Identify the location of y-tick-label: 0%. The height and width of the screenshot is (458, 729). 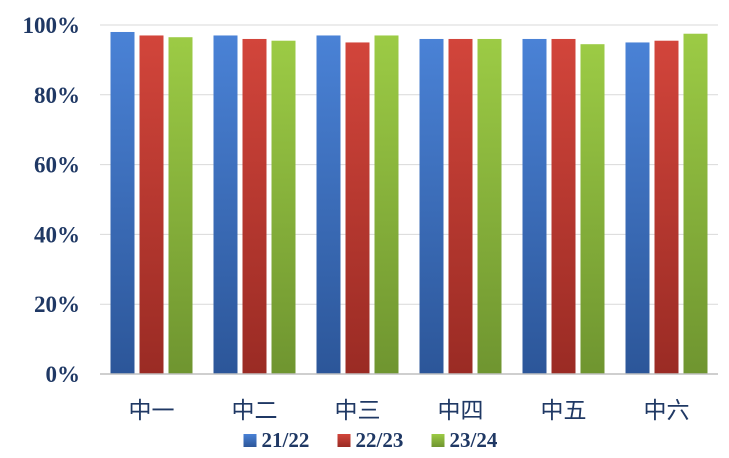
(63, 374).